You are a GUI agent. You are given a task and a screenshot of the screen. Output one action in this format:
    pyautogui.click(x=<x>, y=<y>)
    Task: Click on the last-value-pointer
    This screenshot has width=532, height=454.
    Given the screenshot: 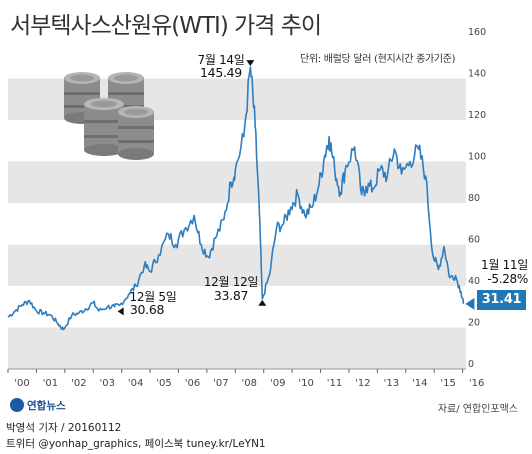 What is the action you would take?
    pyautogui.click(x=470, y=303)
    